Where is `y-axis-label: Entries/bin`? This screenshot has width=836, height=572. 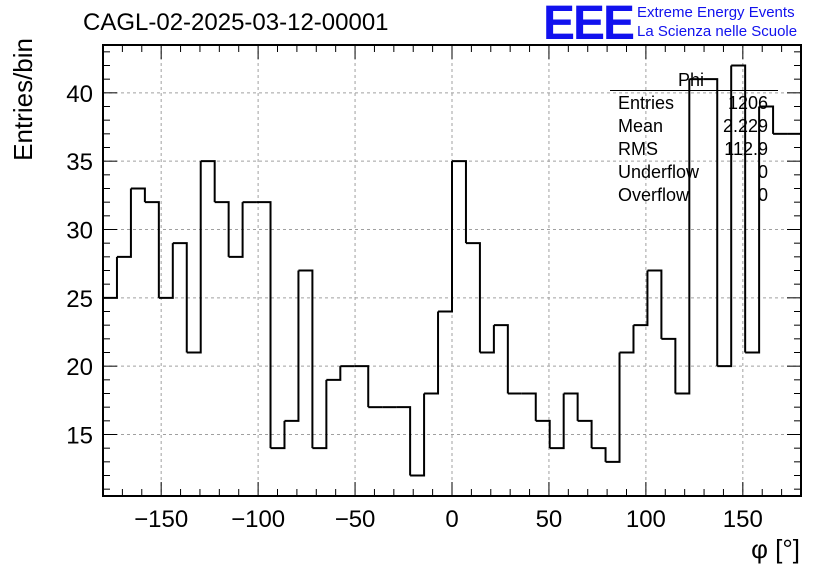
y-axis-label: Entries/bin is located at coordinates (23, 99).